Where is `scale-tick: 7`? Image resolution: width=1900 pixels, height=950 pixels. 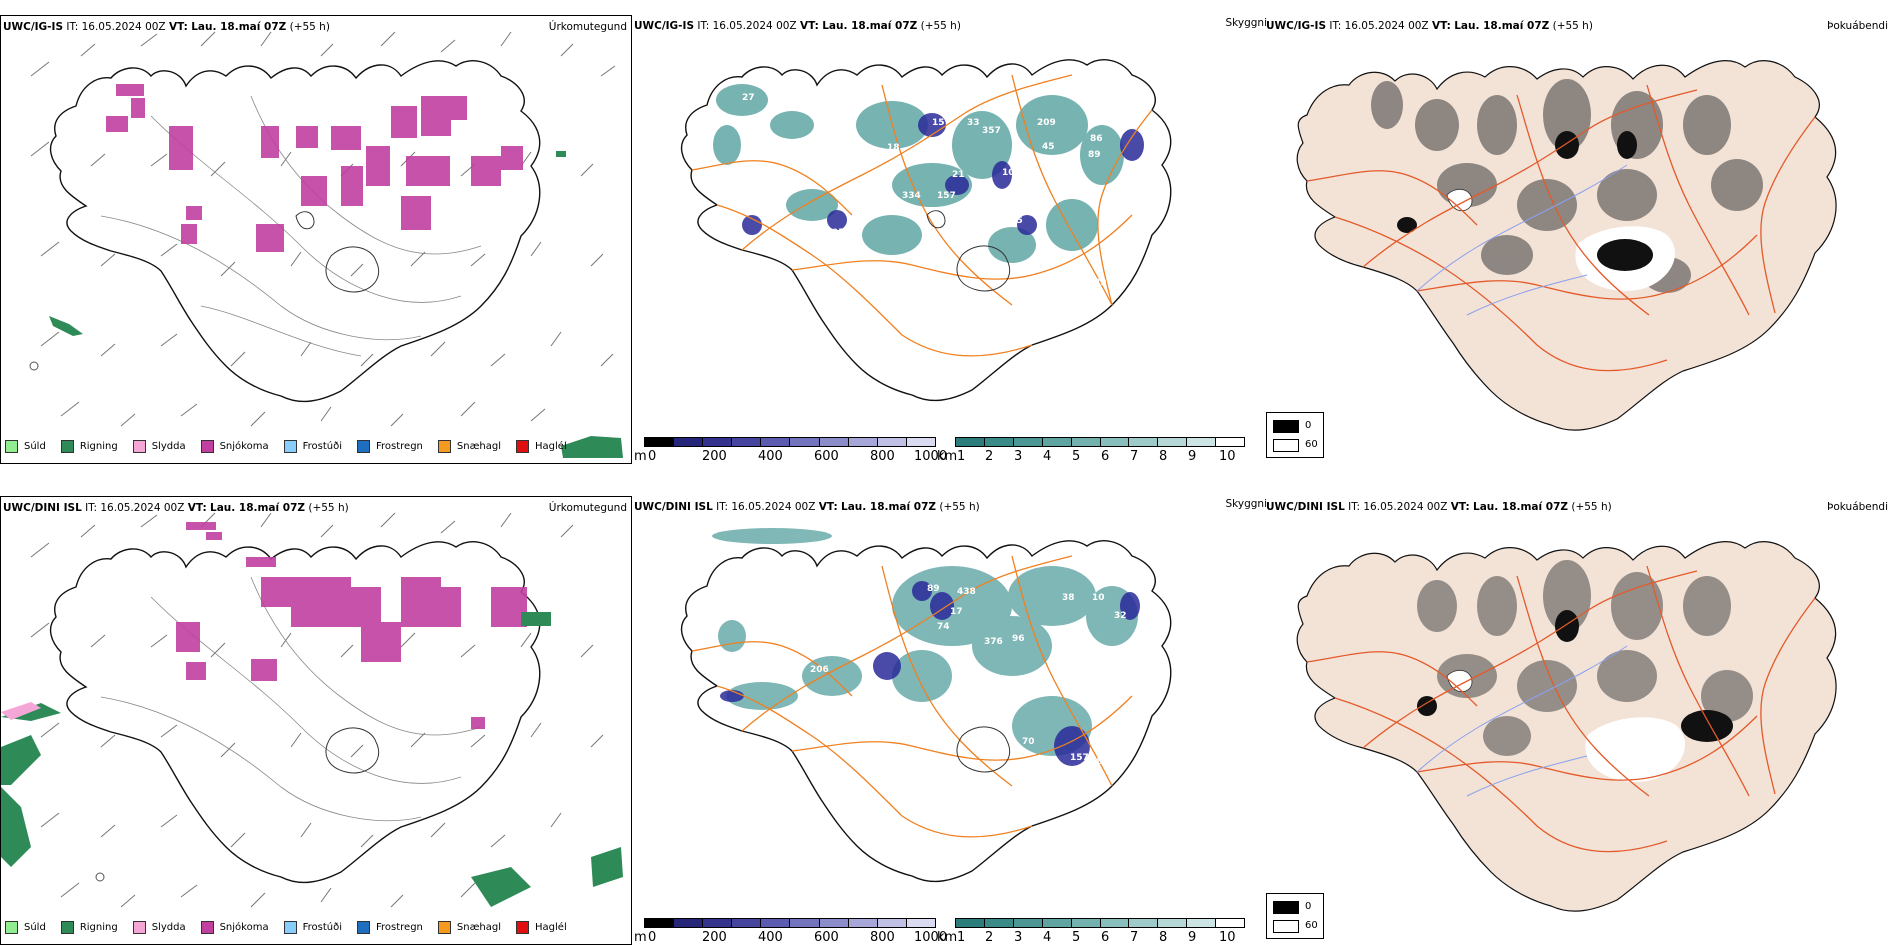
scale-tick: 7 is located at coordinates (1134, 937).